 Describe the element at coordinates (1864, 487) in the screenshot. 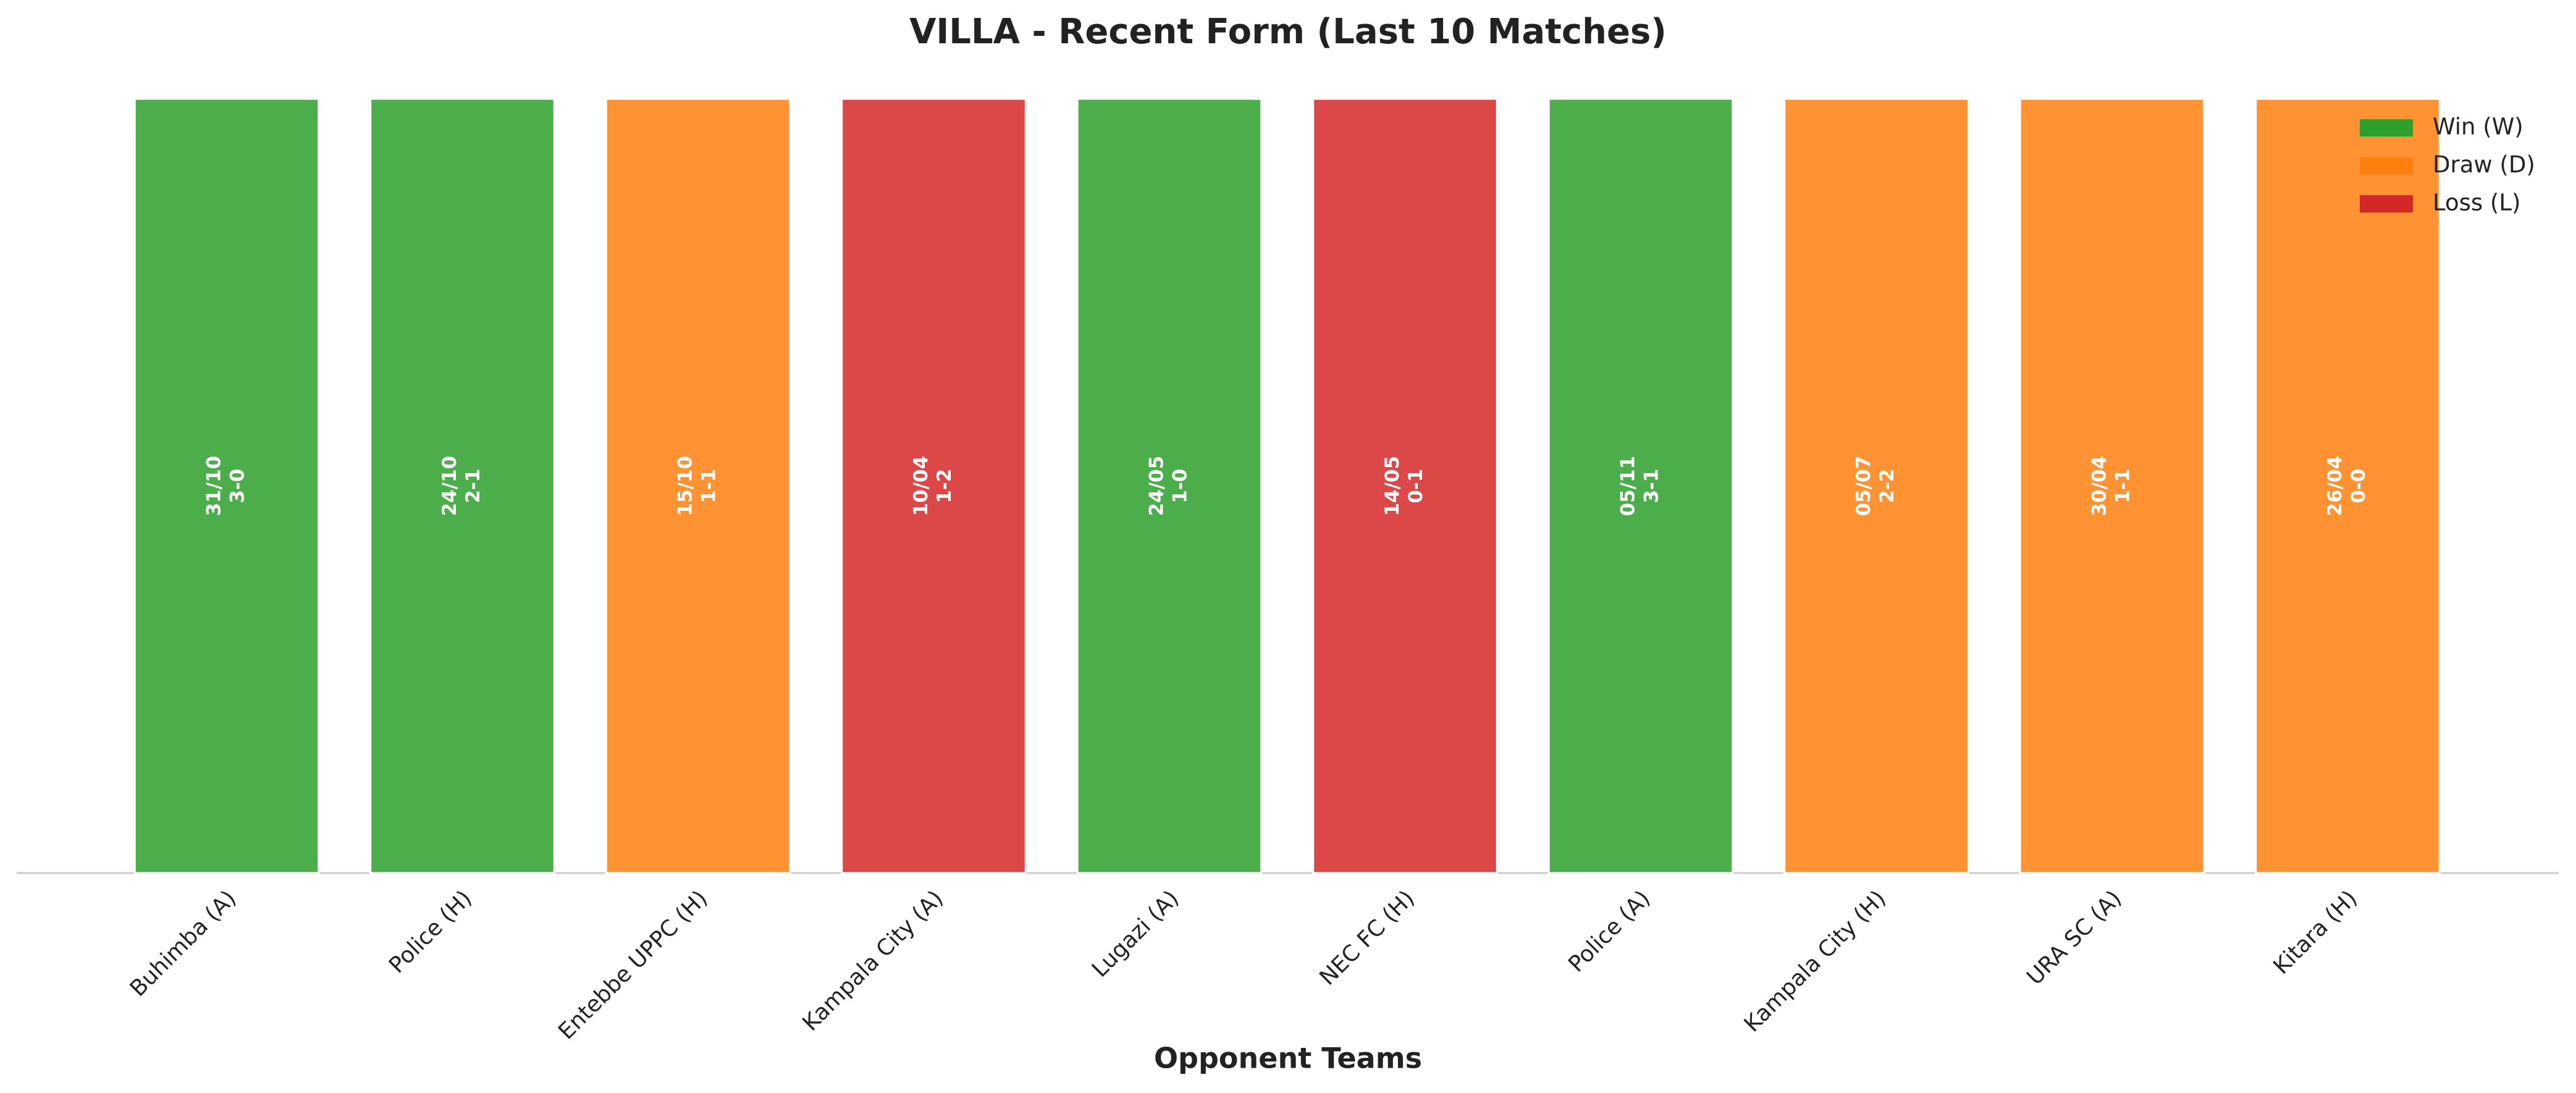

I see `bar-date-label: 05/07` at that location.